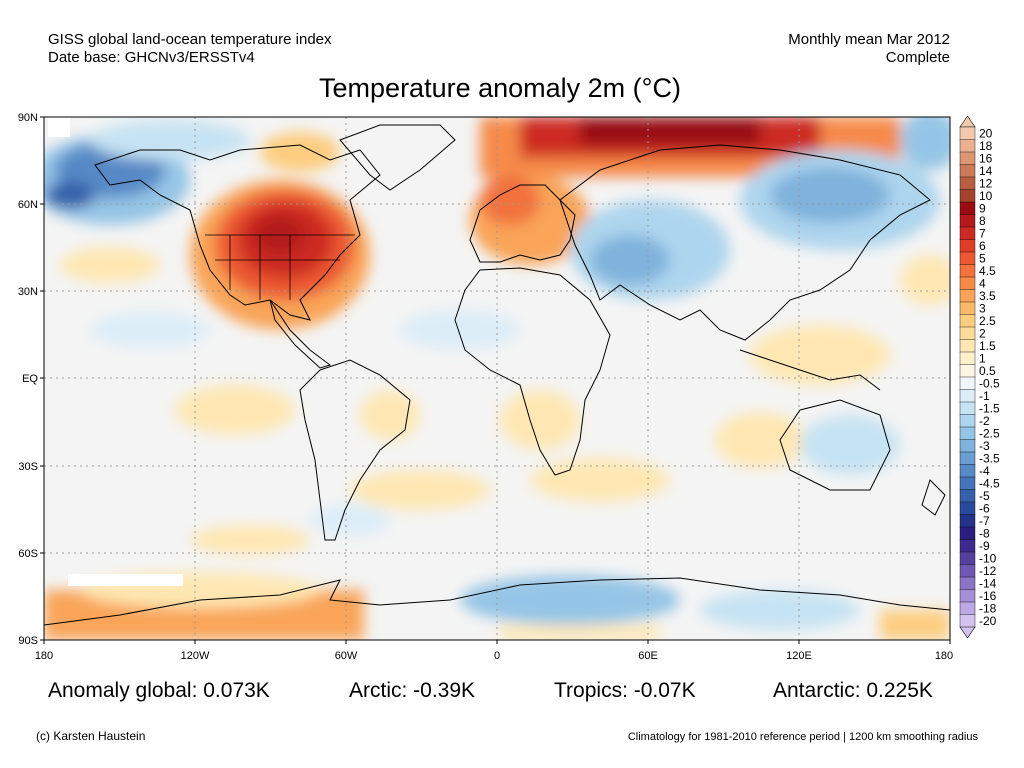  Describe the element at coordinates (497, 601) in the screenshot. I see `antarctica-outline` at that location.